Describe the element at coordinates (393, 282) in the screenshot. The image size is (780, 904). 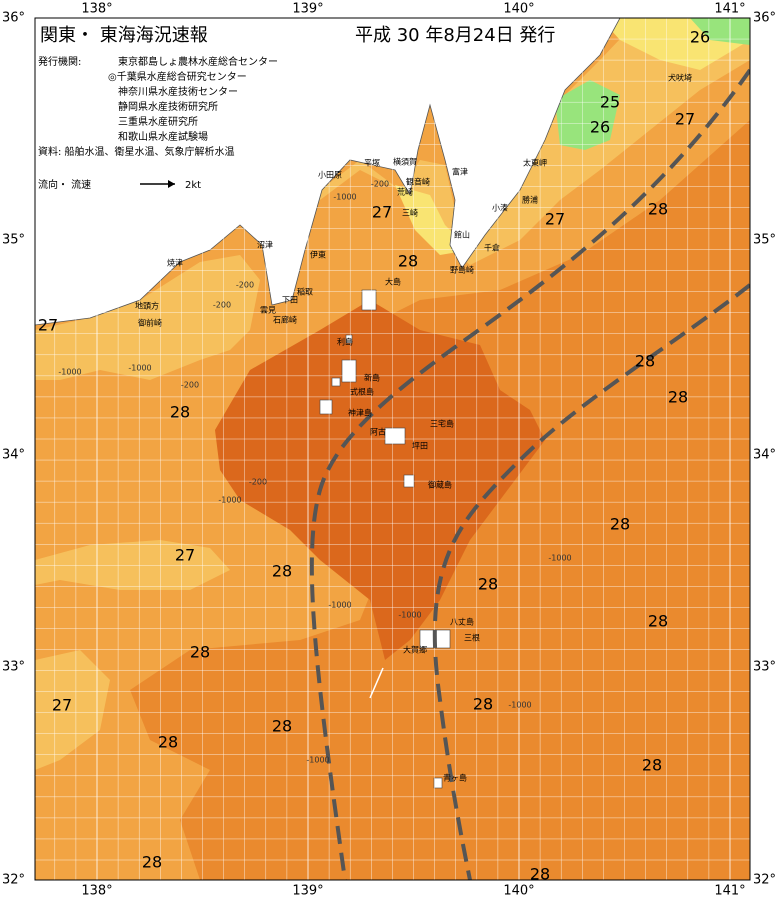
I see `place-name: 大島` at that location.